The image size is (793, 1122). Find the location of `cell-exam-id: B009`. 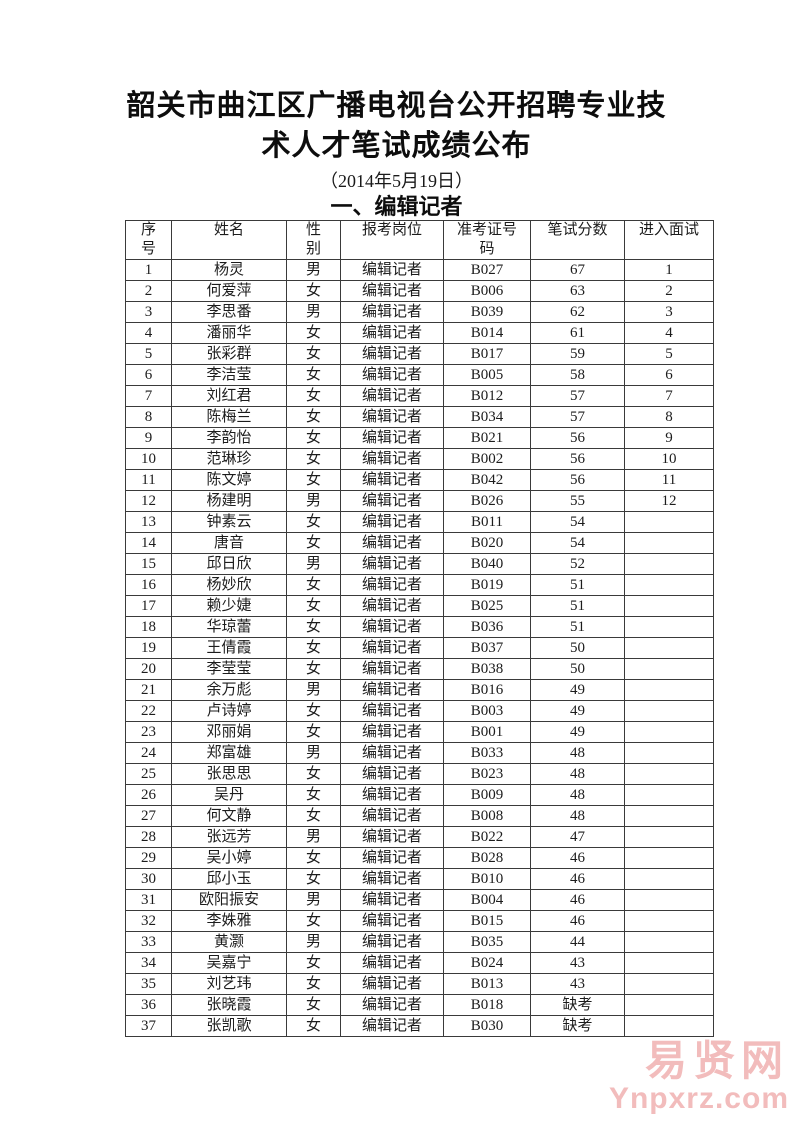

cell-exam-id: B009 is located at coordinates (487, 795).